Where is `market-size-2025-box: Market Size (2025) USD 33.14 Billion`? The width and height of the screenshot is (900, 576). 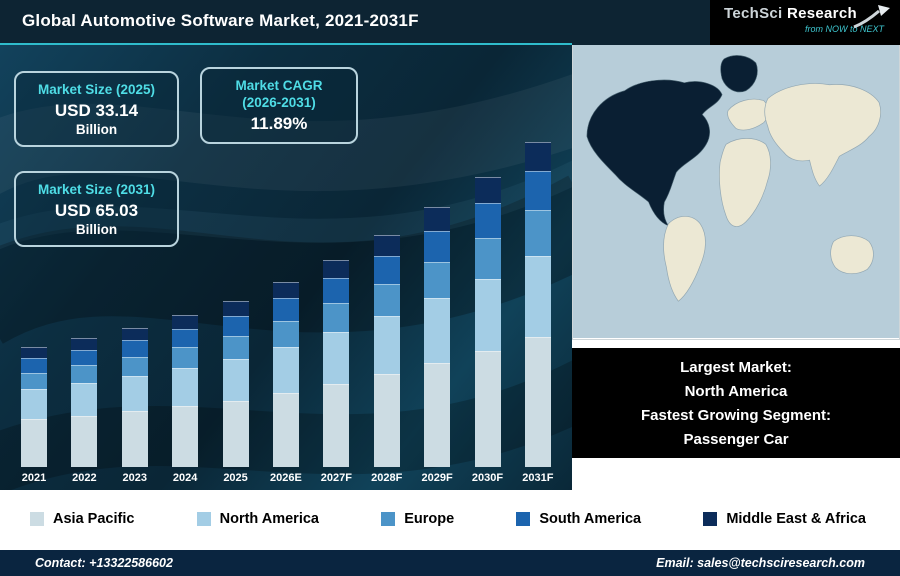
market-size-2025-box: Market Size (2025) USD 33.14 Billion is located at coordinates (96, 109).